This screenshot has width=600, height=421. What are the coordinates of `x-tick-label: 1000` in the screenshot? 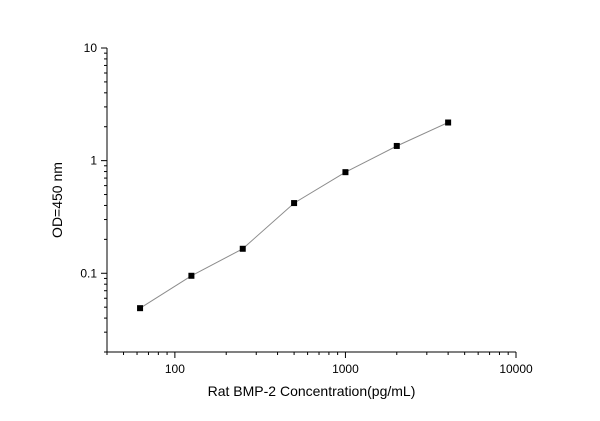 It's located at (345, 369).